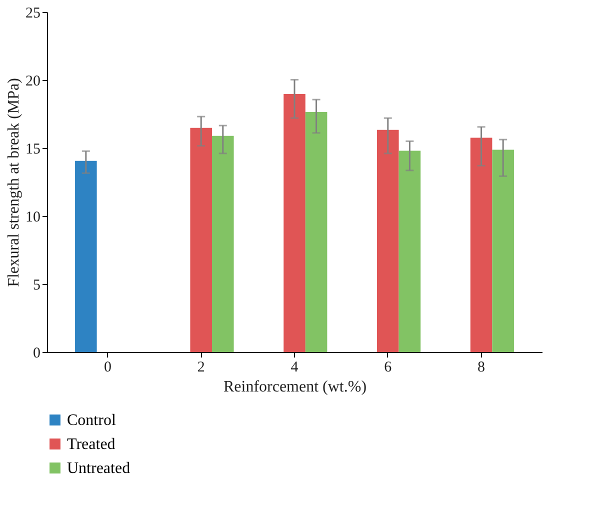 This screenshot has height=516, width=598. I want to click on y-tick-label: 15, so click(33, 150).